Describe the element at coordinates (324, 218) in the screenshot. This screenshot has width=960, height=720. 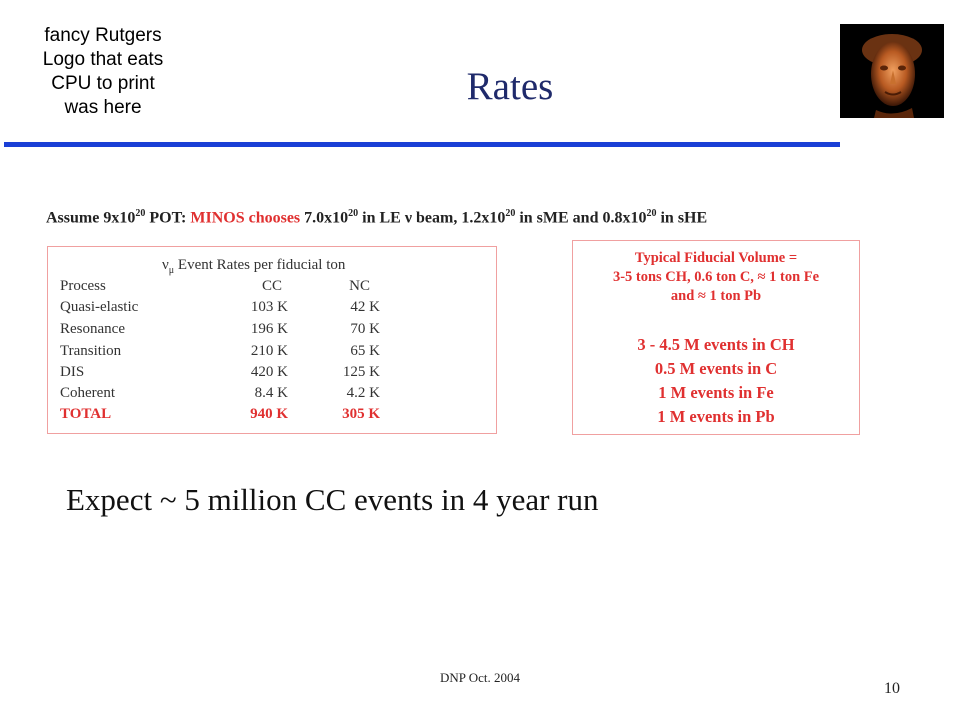
I see `assume-text: 7.0x10` at that location.